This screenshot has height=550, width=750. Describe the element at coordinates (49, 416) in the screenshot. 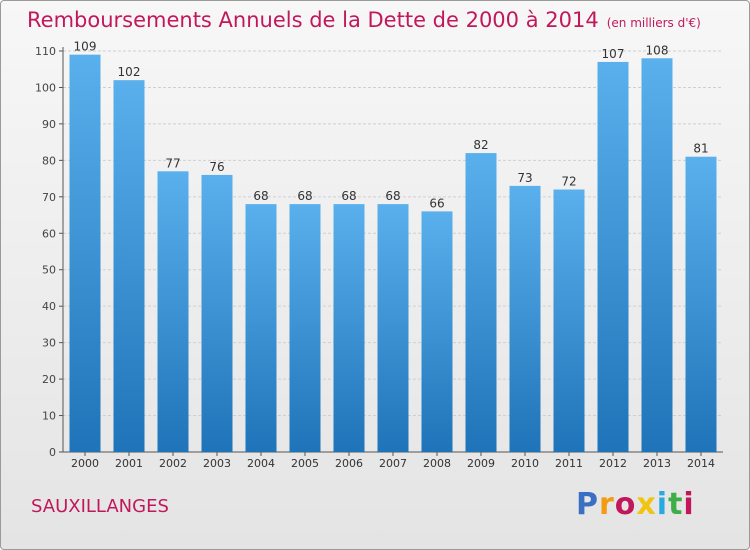

I see `y-tick-label: 10` at that location.